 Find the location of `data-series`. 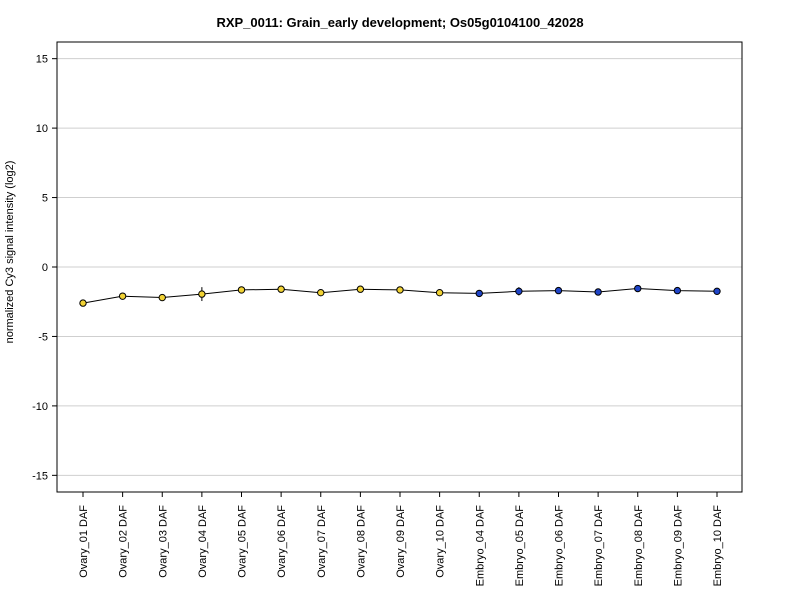

data-series is located at coordinates (400, 295).